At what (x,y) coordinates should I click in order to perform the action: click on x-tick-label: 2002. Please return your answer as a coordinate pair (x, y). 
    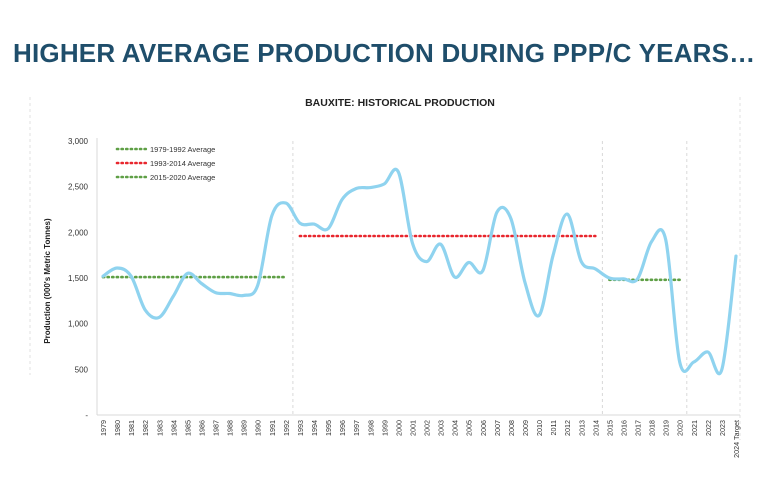
    Looking at the image, I should click on (427, 428).